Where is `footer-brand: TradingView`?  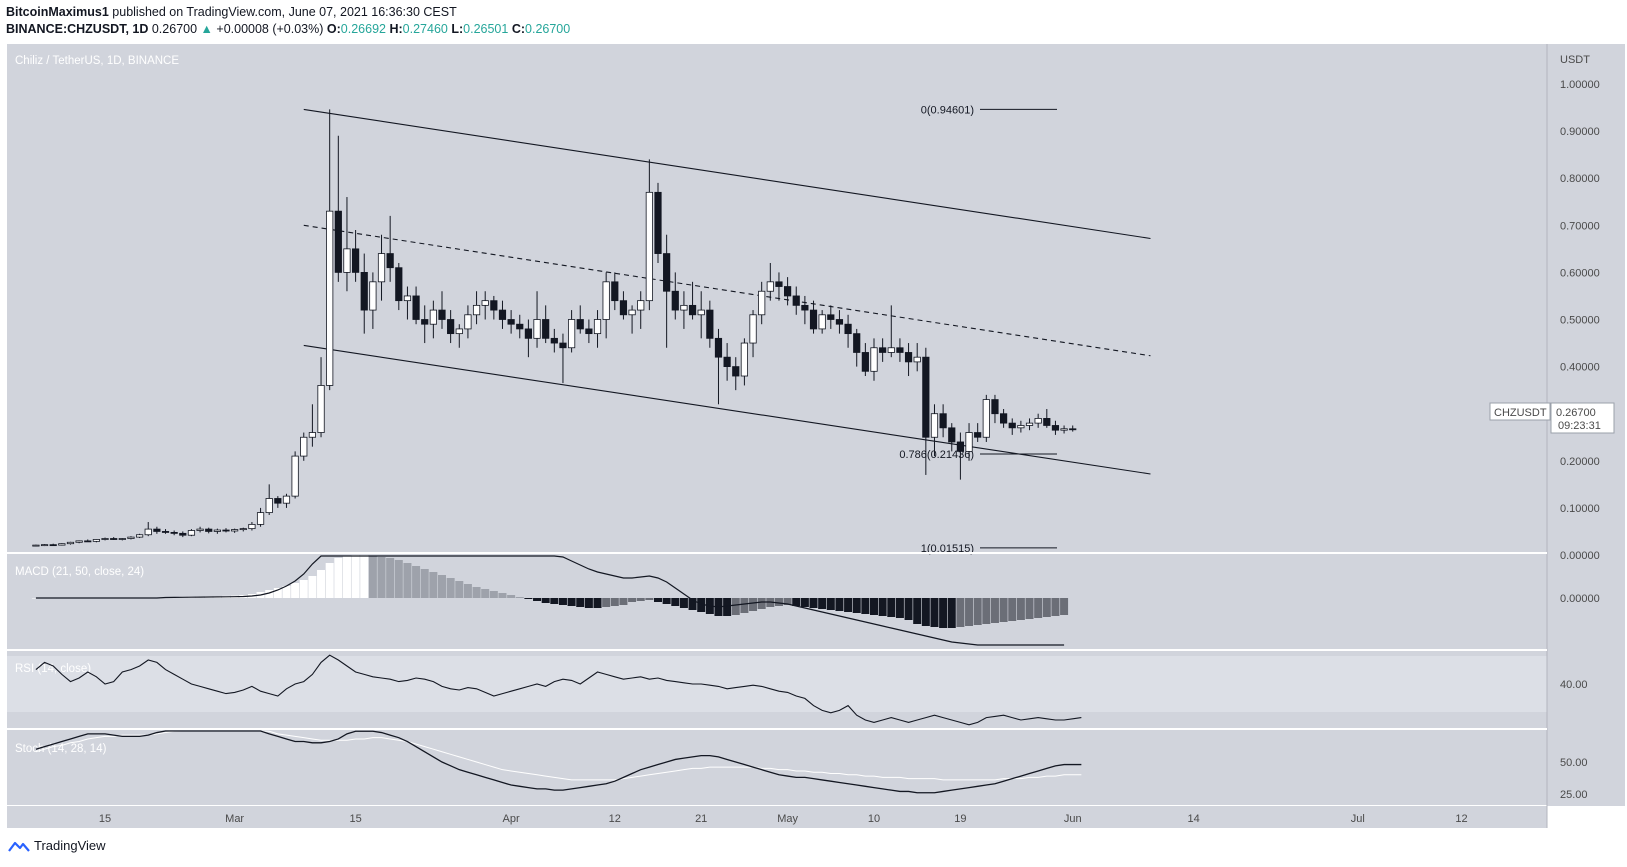
footer-brand: TradingView is located at coordinates (57, 845).